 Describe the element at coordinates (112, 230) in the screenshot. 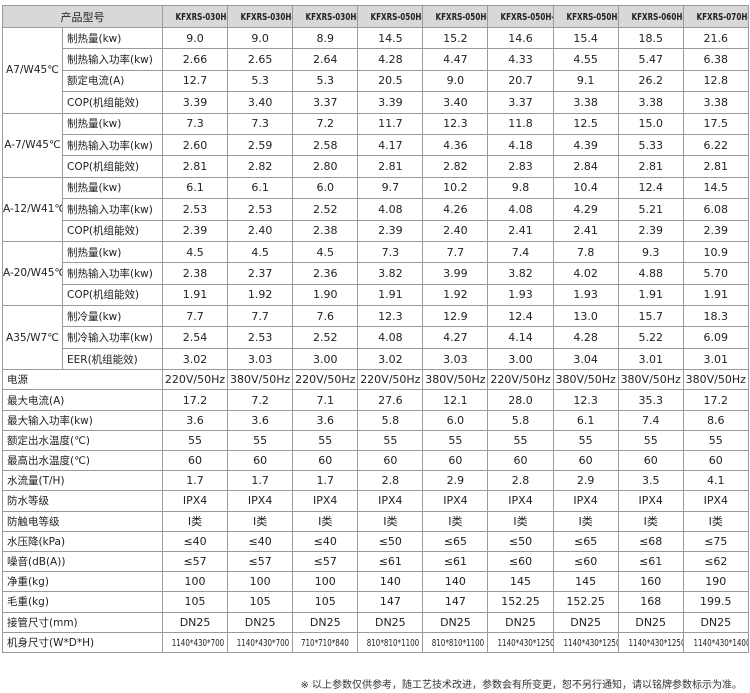

I see `param-label: COP(机组能效)` at that location.